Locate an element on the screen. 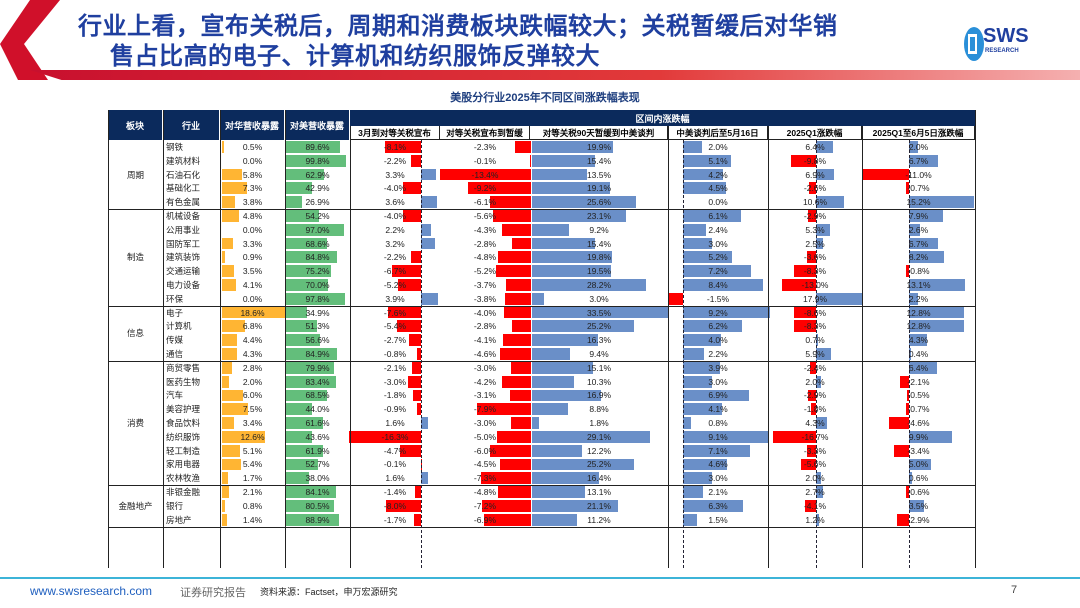  industry-name: 钢铁 is located at coordinates (175, 146).